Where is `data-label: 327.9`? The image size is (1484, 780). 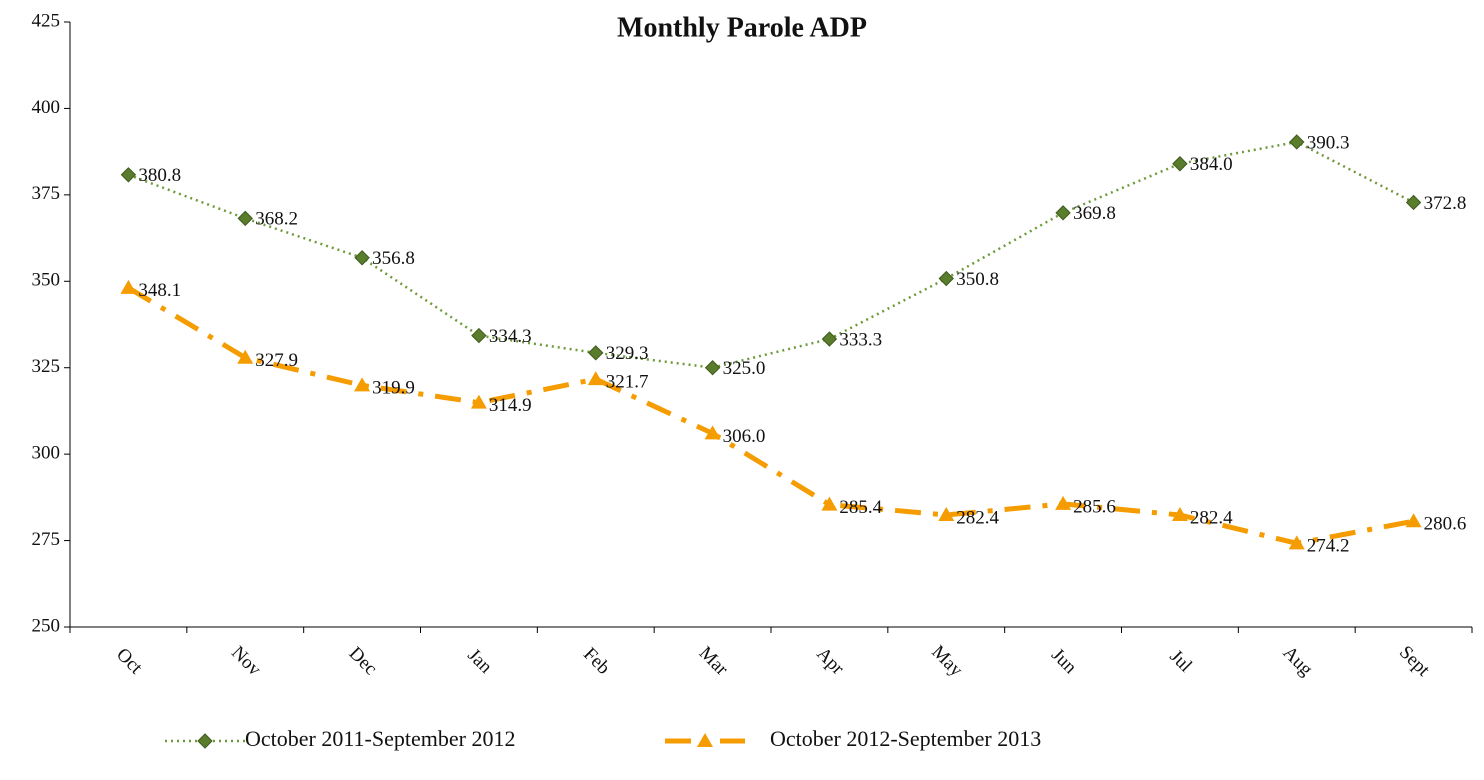
data-label: 327.9 is located at coordinates (276, 360).